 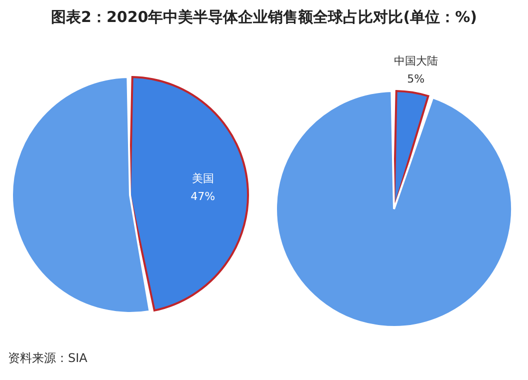 What do you see at coordinates (48, 358) in the screenshot?
I see `text: 资料来源：SIA` at bounding box center [48, 358].